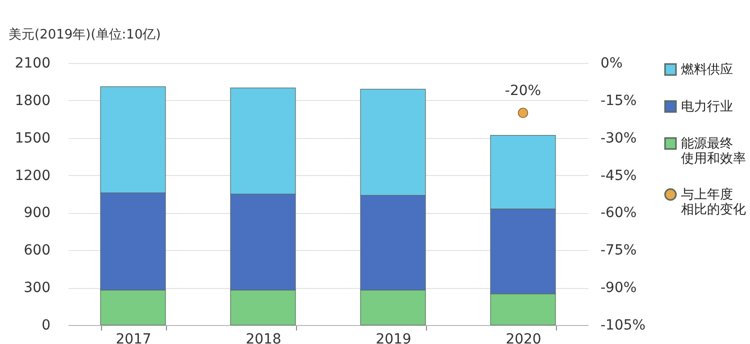  Describe the element at coordinates (37, 250) in the screenshot. I see `y-tick-label: 600` at that location.